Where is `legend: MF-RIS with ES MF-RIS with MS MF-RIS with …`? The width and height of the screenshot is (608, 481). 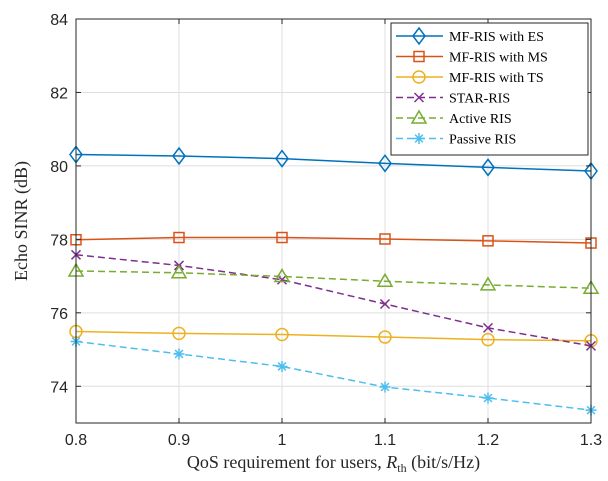 legend: MF-RIS with ES MF-RIS with MS MF-RIS with … is located at coordinates (489, 89).